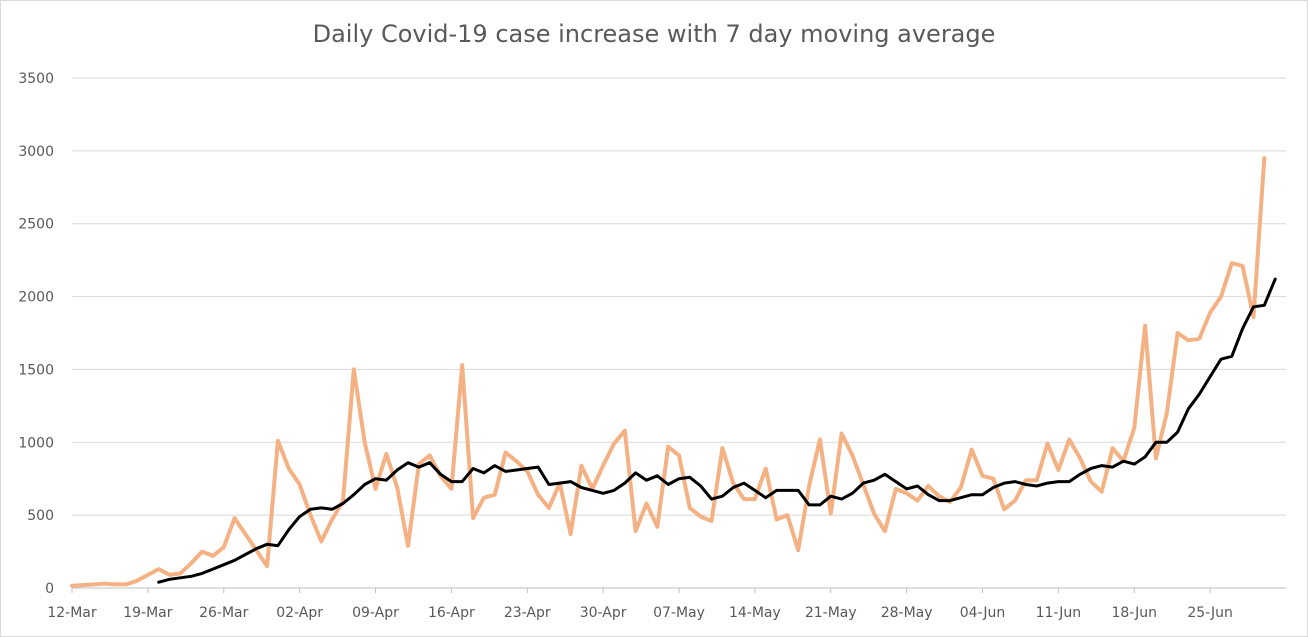 The image size is (1308, 637). I want to click on x-tick-label: 26-Mar, so click(224, 613).